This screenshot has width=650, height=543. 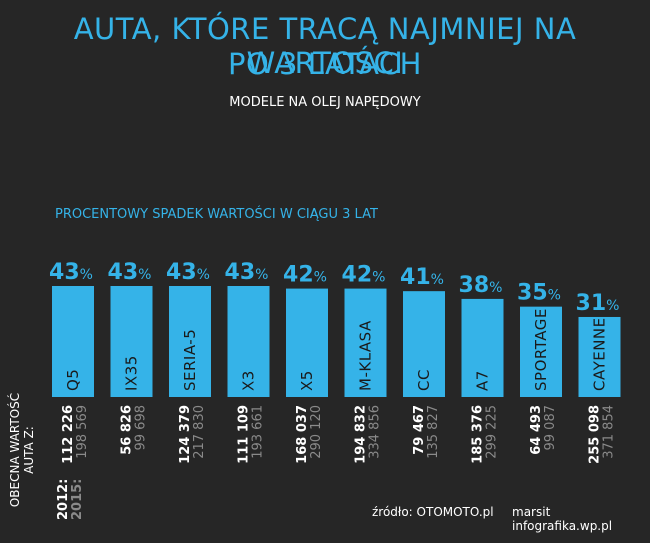 What do you see at coordinates (185, 434) in the screenshot?
I see `value-2012: 124 379` at bounding box center [185, 434].